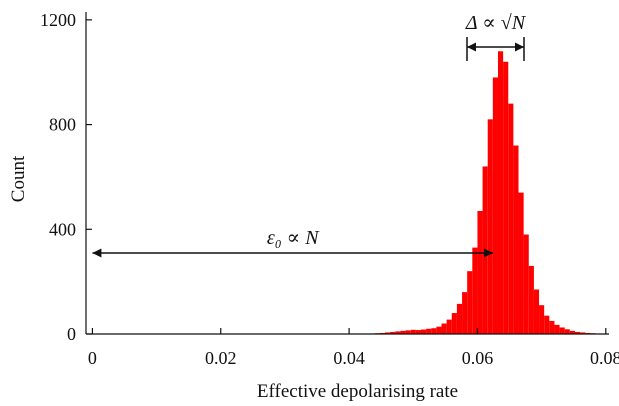 The width and height of the screenshot is (619, 406). Describe the element at coordinates (97, 253) in the screenshot. I see `offset-arrow-left-head` at that location.